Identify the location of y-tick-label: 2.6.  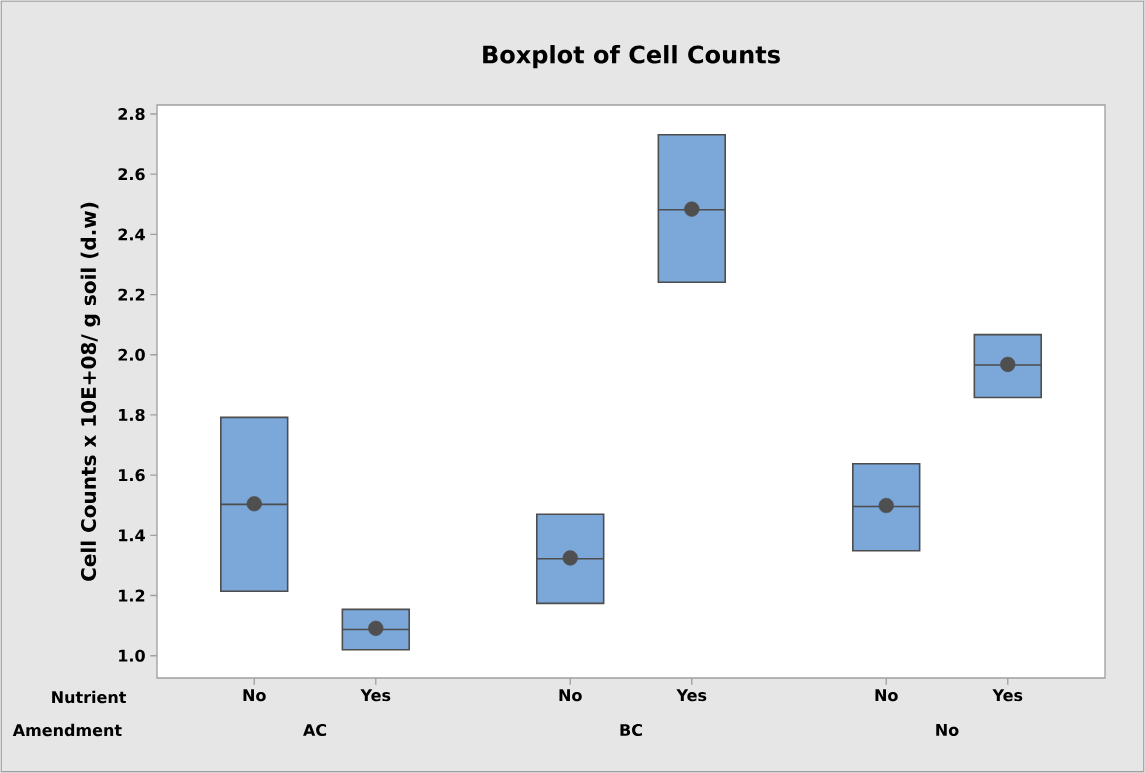
(131, 174).